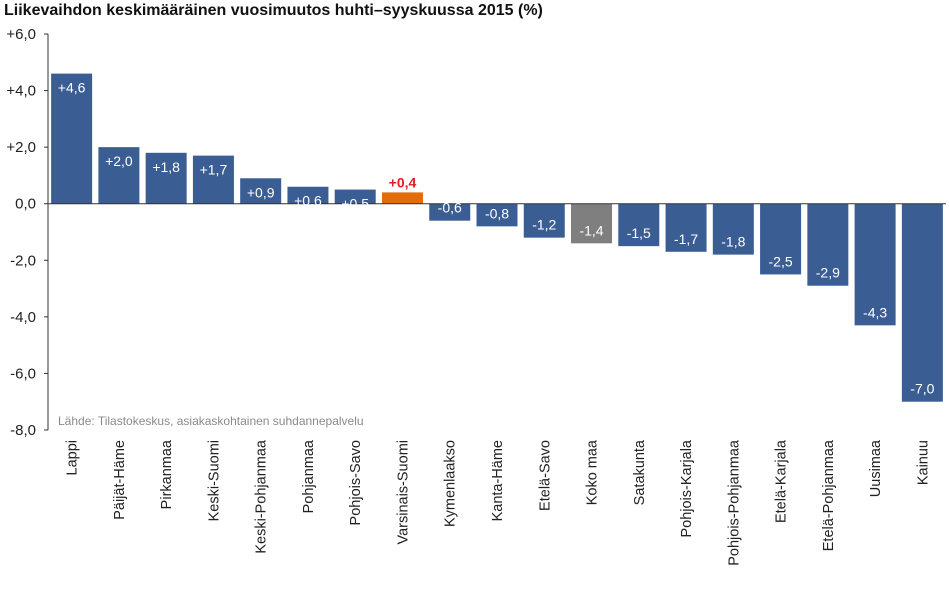 Image resolution: width=949 pixels, height=594 pixels. I want to click on category-label: Pohjois-Savo, so click(356, 482).